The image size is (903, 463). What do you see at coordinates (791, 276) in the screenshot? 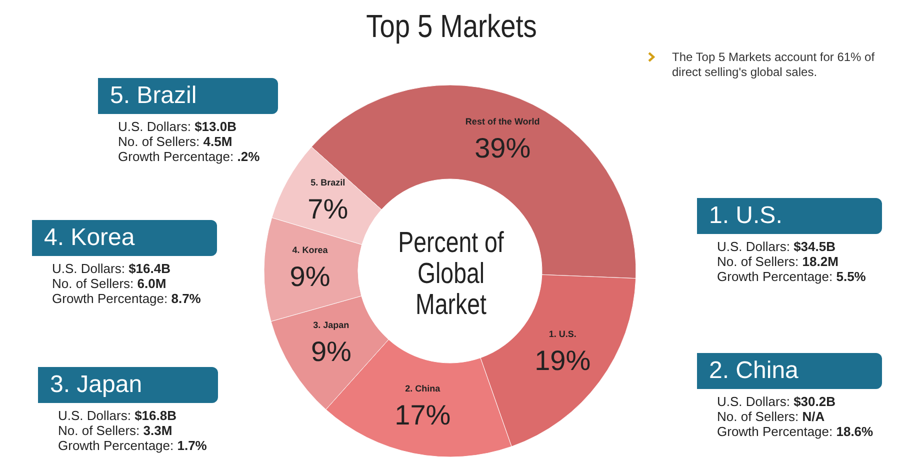
I see `text: Growth Percentage: 5.5%` at bounding box center [791, 276].